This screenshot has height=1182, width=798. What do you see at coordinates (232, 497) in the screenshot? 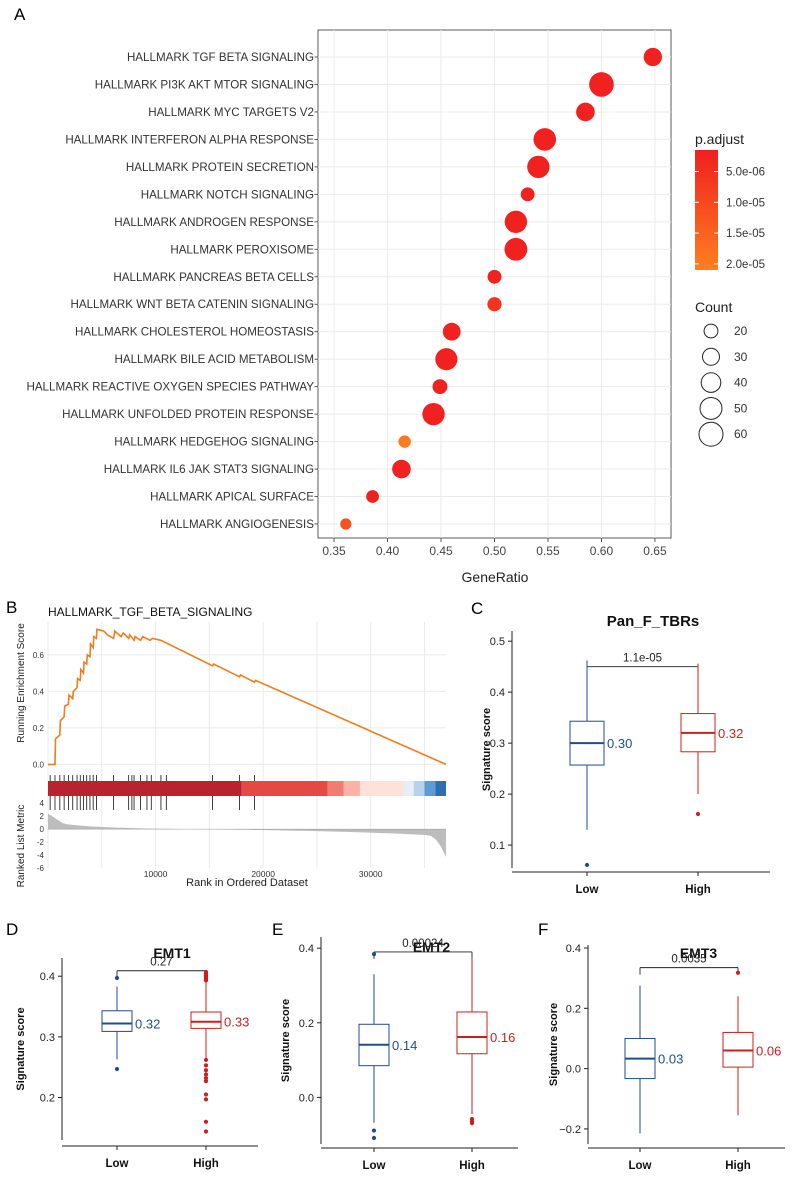
I see `dotplot-term-label: HALLMARK APICAL SURFACE` at bounding box center [232, 497].